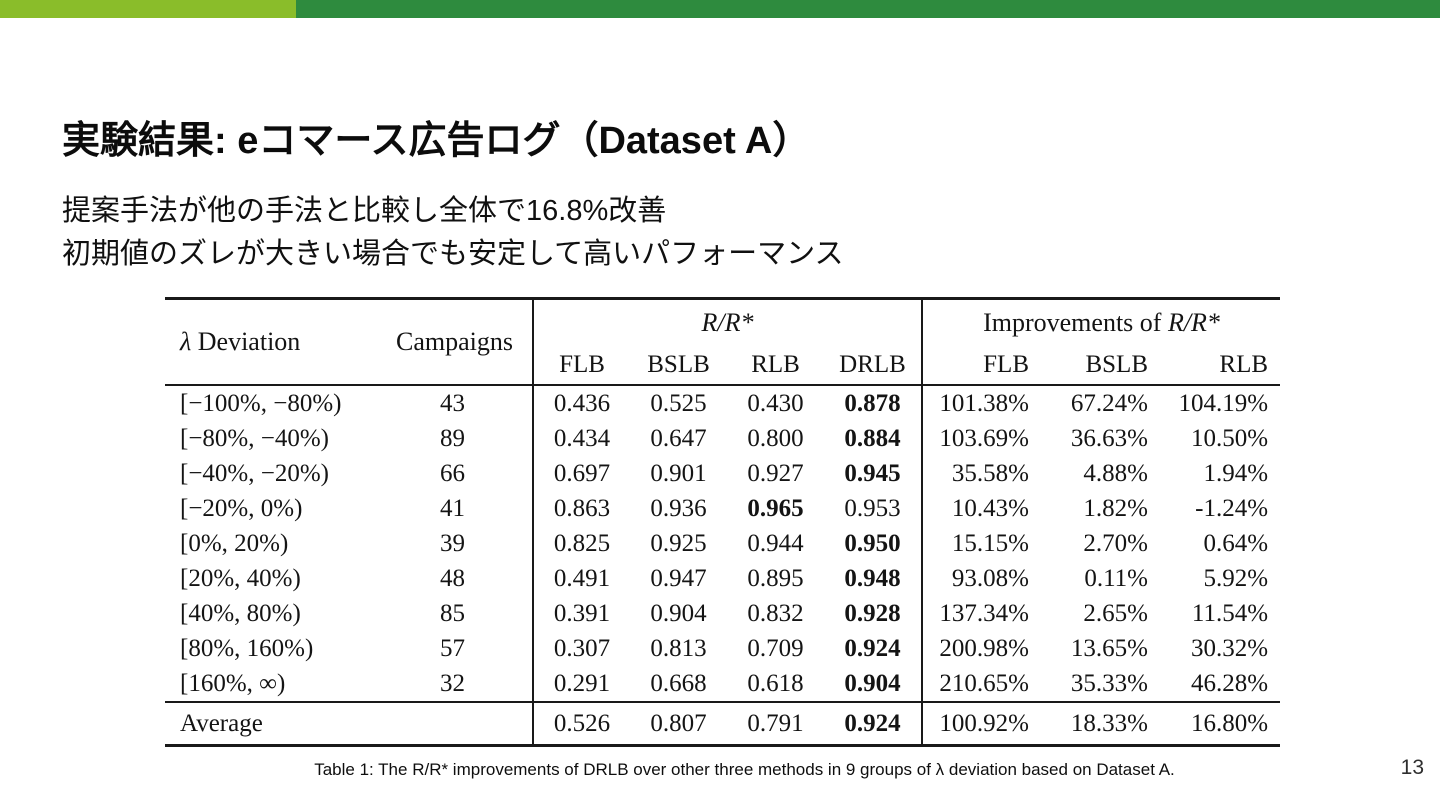 Image resolution: width=1440 pixels, height=810 pixels. Describe the element at coordinates (1100, 322) in the screenshot. I see `header-improvements-group: Improvements of R/R*` at that location.